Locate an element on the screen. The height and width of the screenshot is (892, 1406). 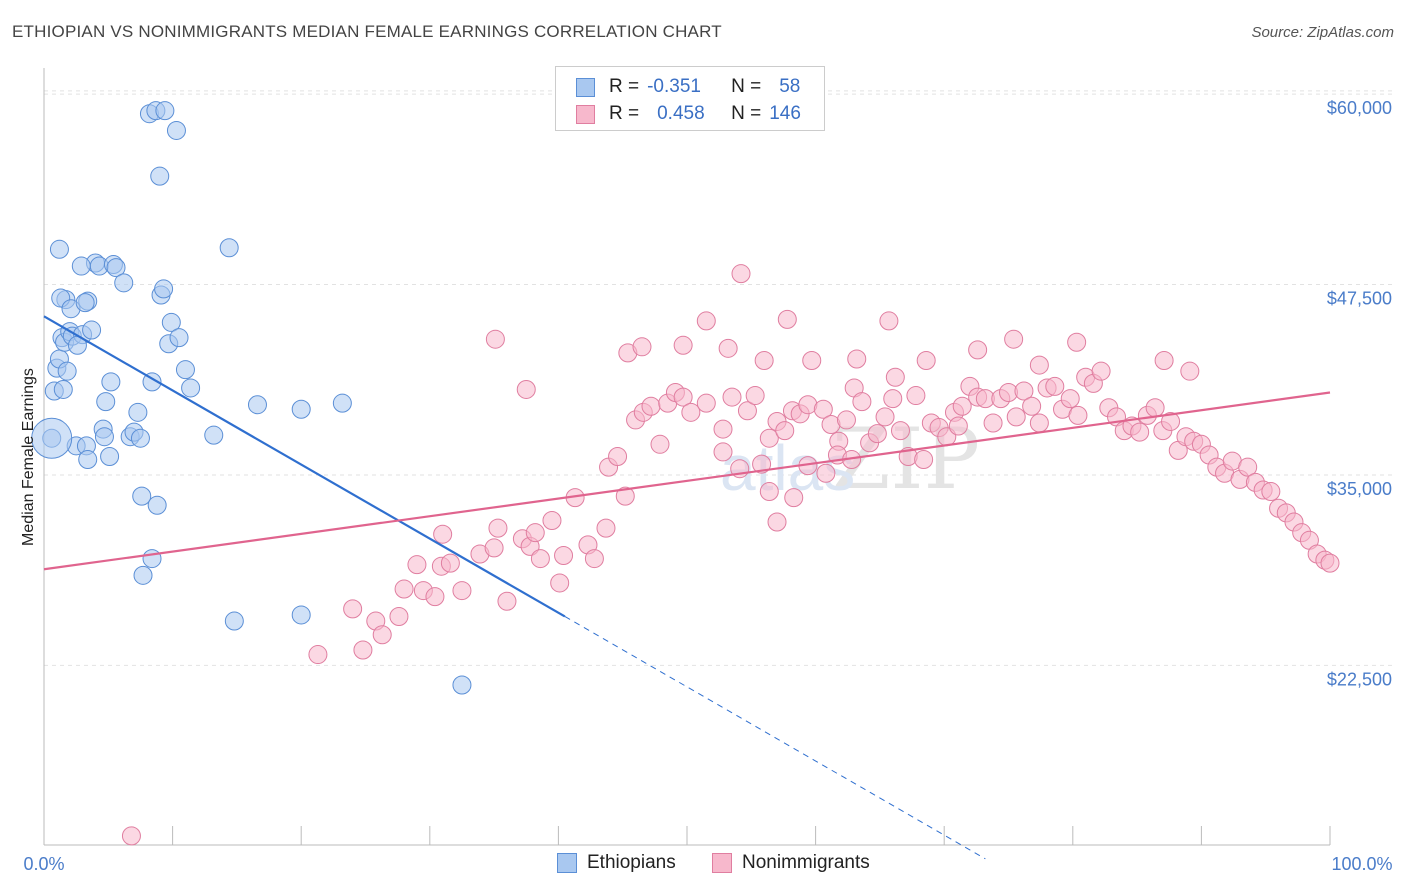
legend-swatch-ethiopians is located at coordinates (585, 87).